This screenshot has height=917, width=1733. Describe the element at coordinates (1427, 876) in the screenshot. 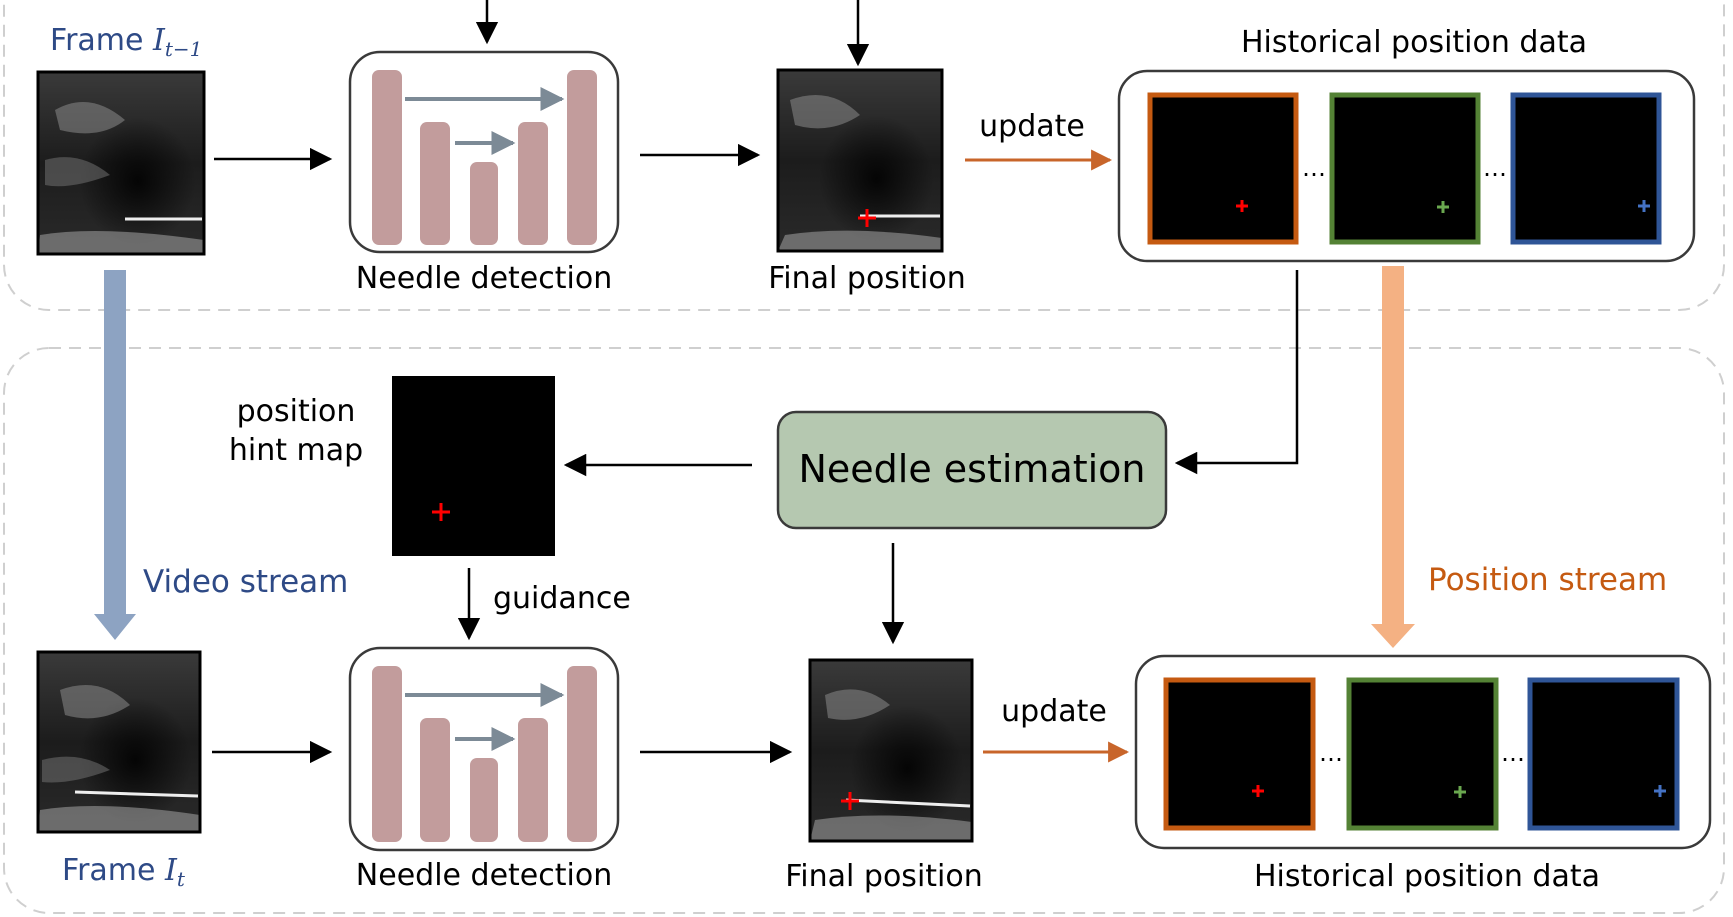

I see `history-label-bottom: Historical position data` at that location.